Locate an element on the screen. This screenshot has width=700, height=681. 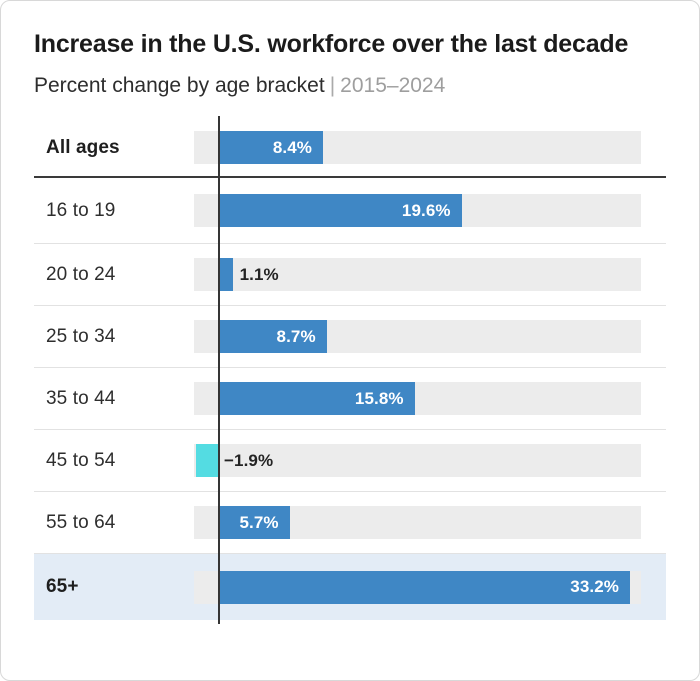
category-label: 35 to 44 is located at coordinates (81, 398).